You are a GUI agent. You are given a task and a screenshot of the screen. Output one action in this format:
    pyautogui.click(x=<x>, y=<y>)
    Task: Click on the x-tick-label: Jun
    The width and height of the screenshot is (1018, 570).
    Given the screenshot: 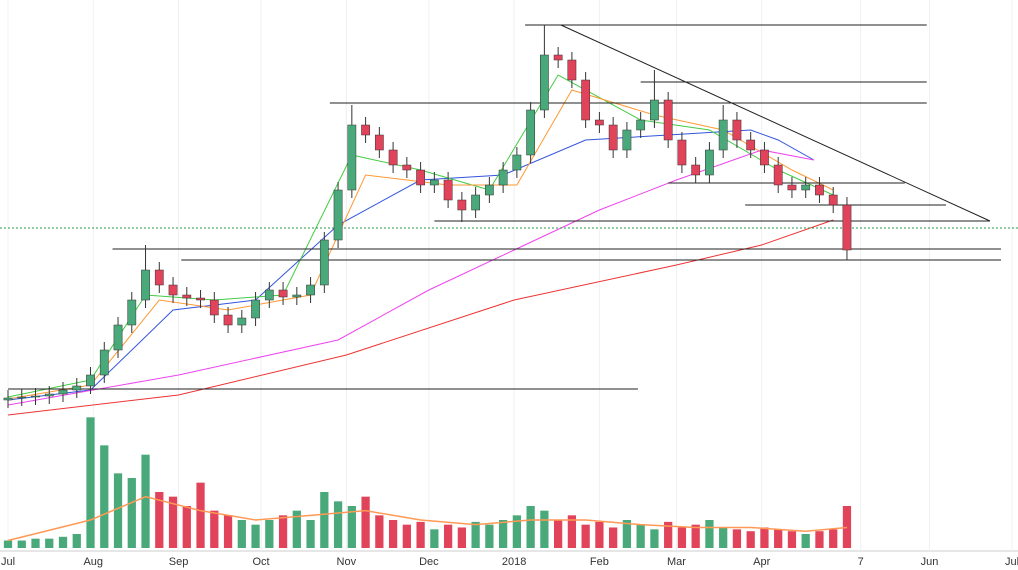 What is the action you would take?
    pyautogui.click(x=930, y=562)
    